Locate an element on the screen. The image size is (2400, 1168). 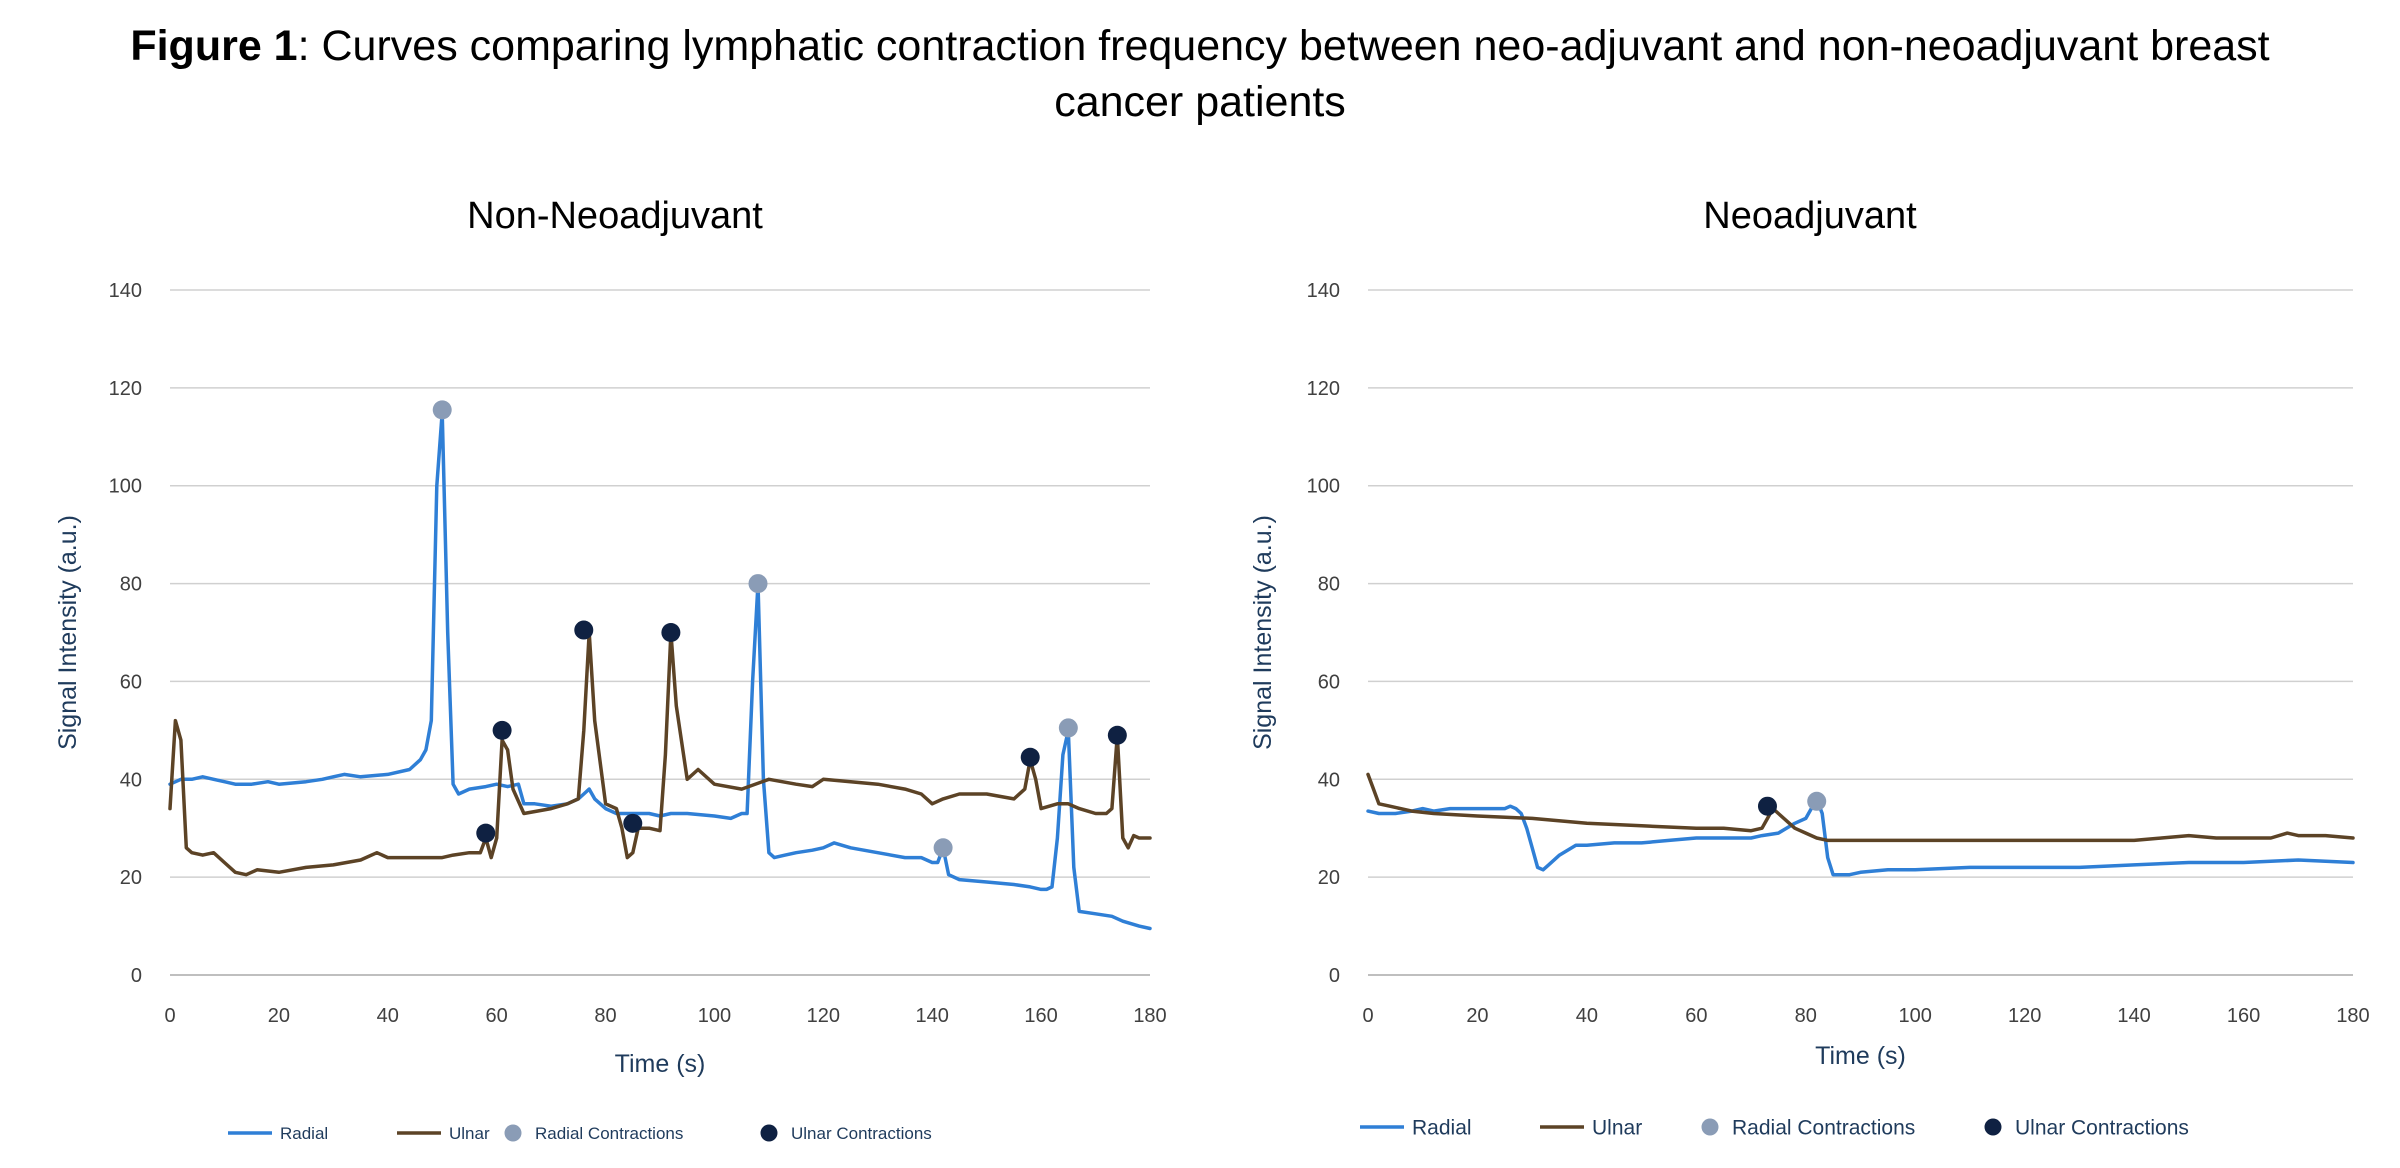
chart-title: Neoadjuvant is located at coordinates (1810, 216).